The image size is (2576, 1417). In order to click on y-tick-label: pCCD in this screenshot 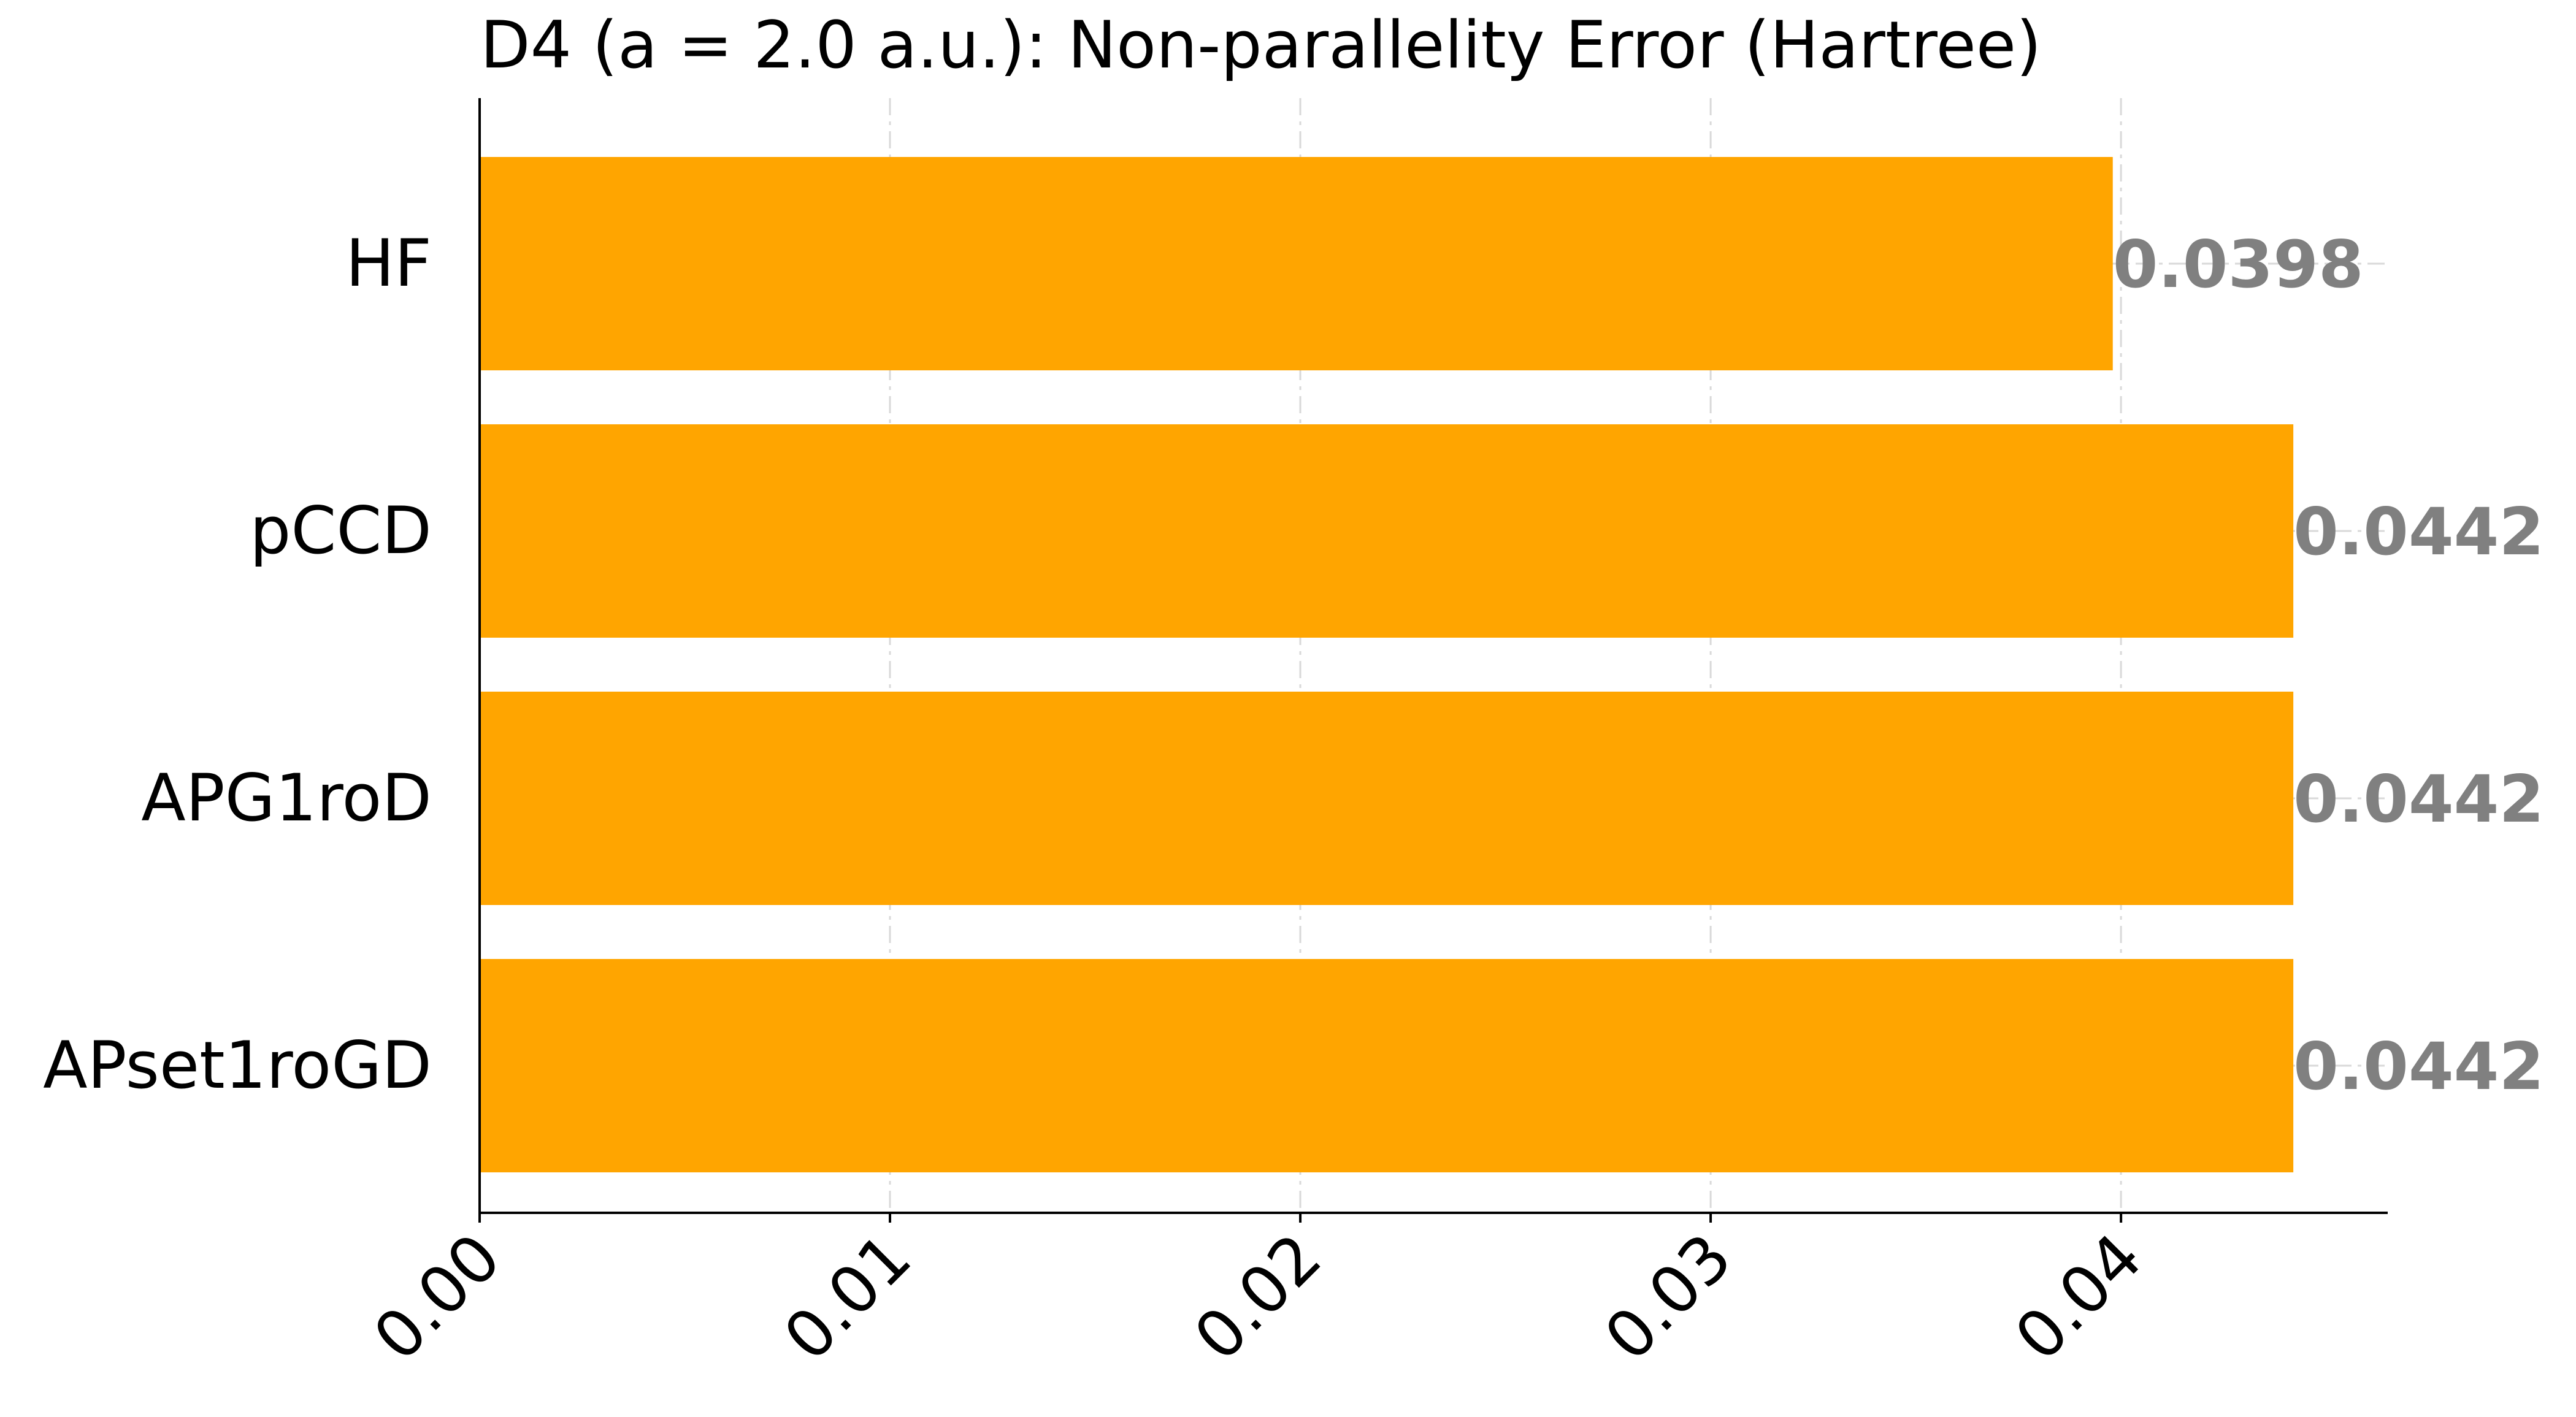, I will do `click(341, 530)`.